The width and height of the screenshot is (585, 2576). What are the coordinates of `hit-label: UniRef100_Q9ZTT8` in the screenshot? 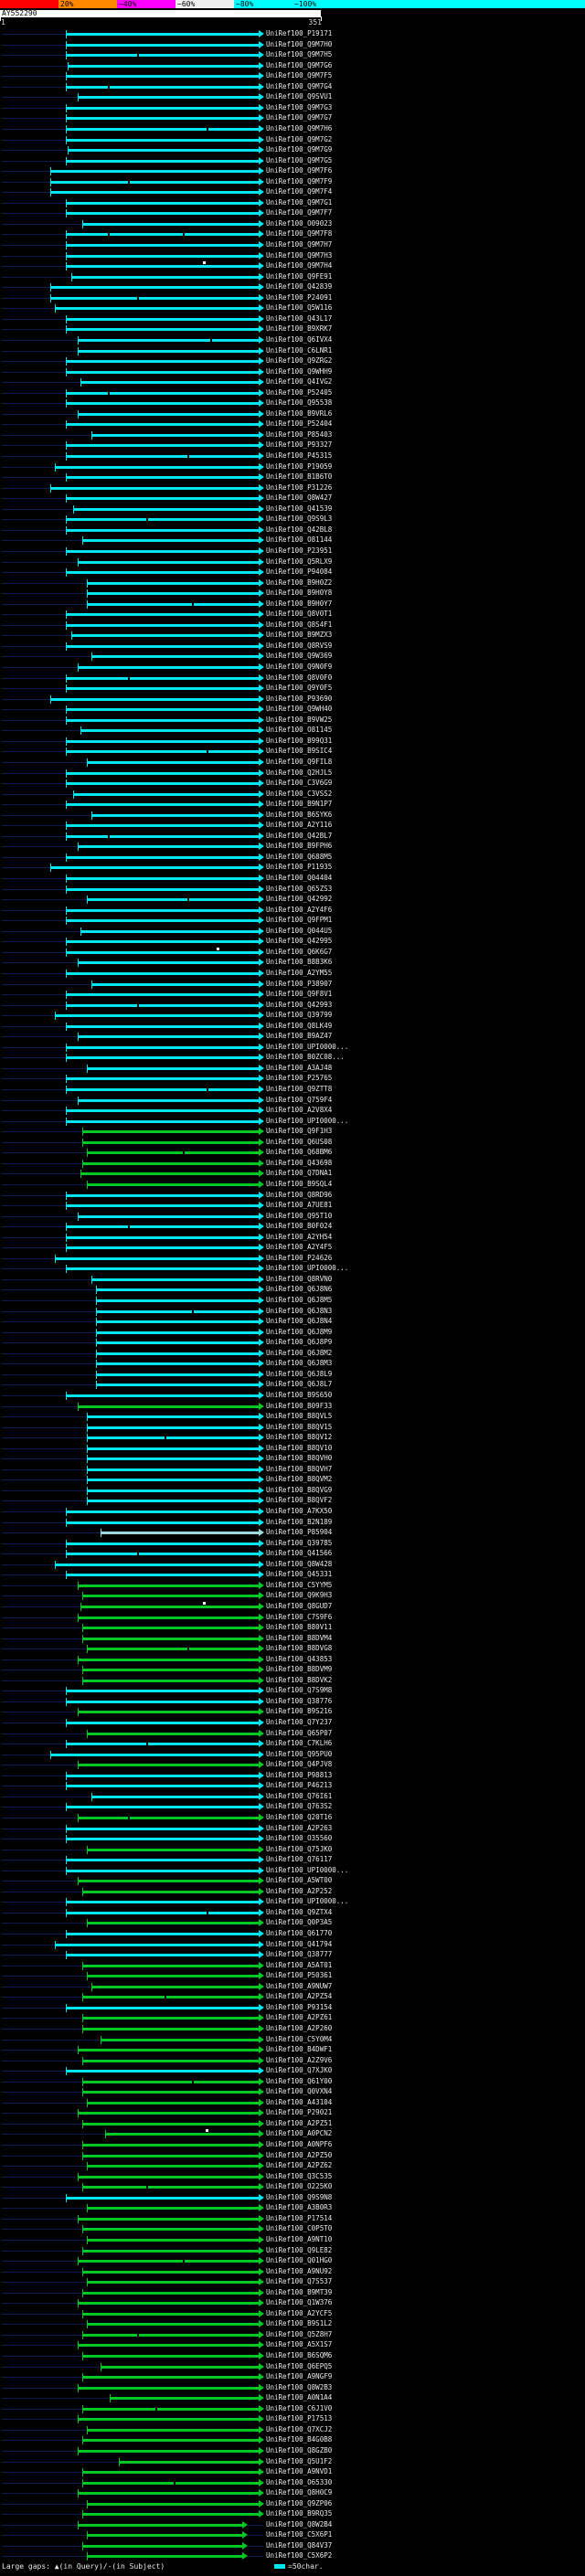 It's located at (299, 1089).